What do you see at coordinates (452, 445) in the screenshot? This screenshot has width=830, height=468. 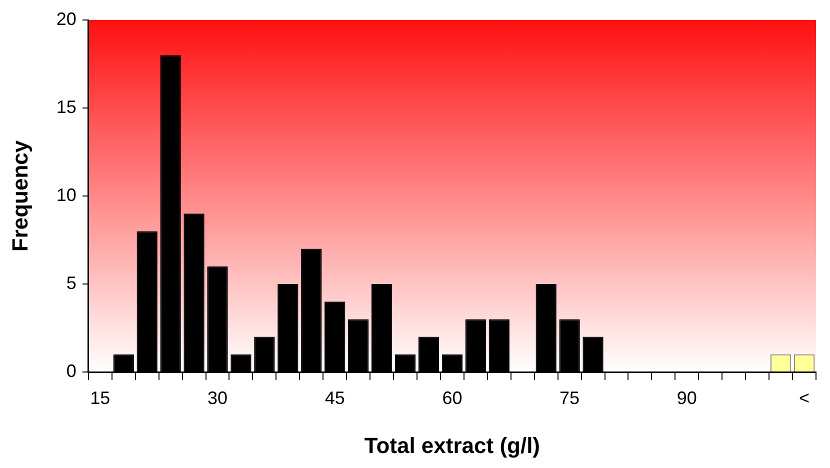 I see `x-axis-title: Total extract (g/l)` at bounding box center [452, 445].